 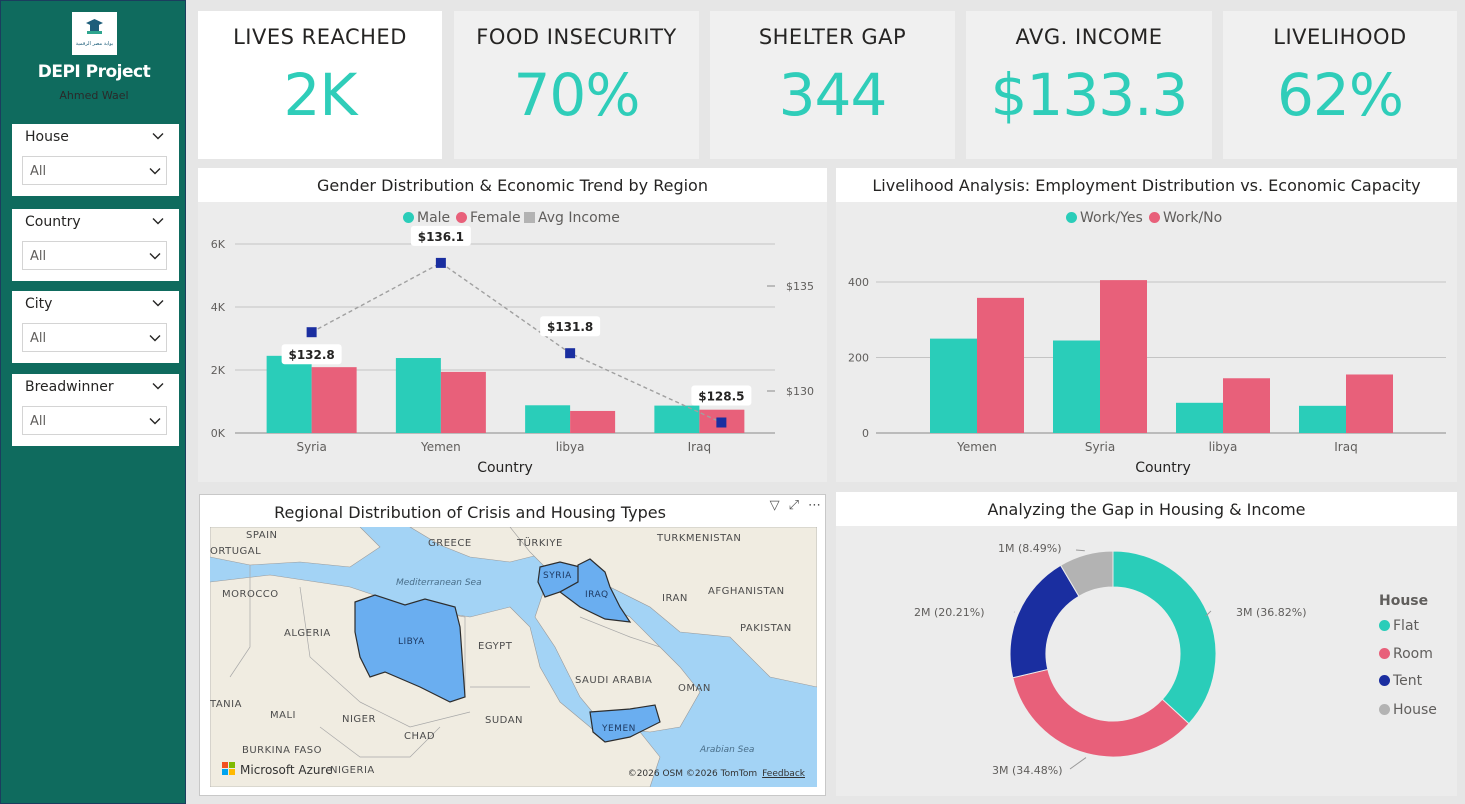 I want to click on x-tick-label: Iraq, so click(x=699, y=447).